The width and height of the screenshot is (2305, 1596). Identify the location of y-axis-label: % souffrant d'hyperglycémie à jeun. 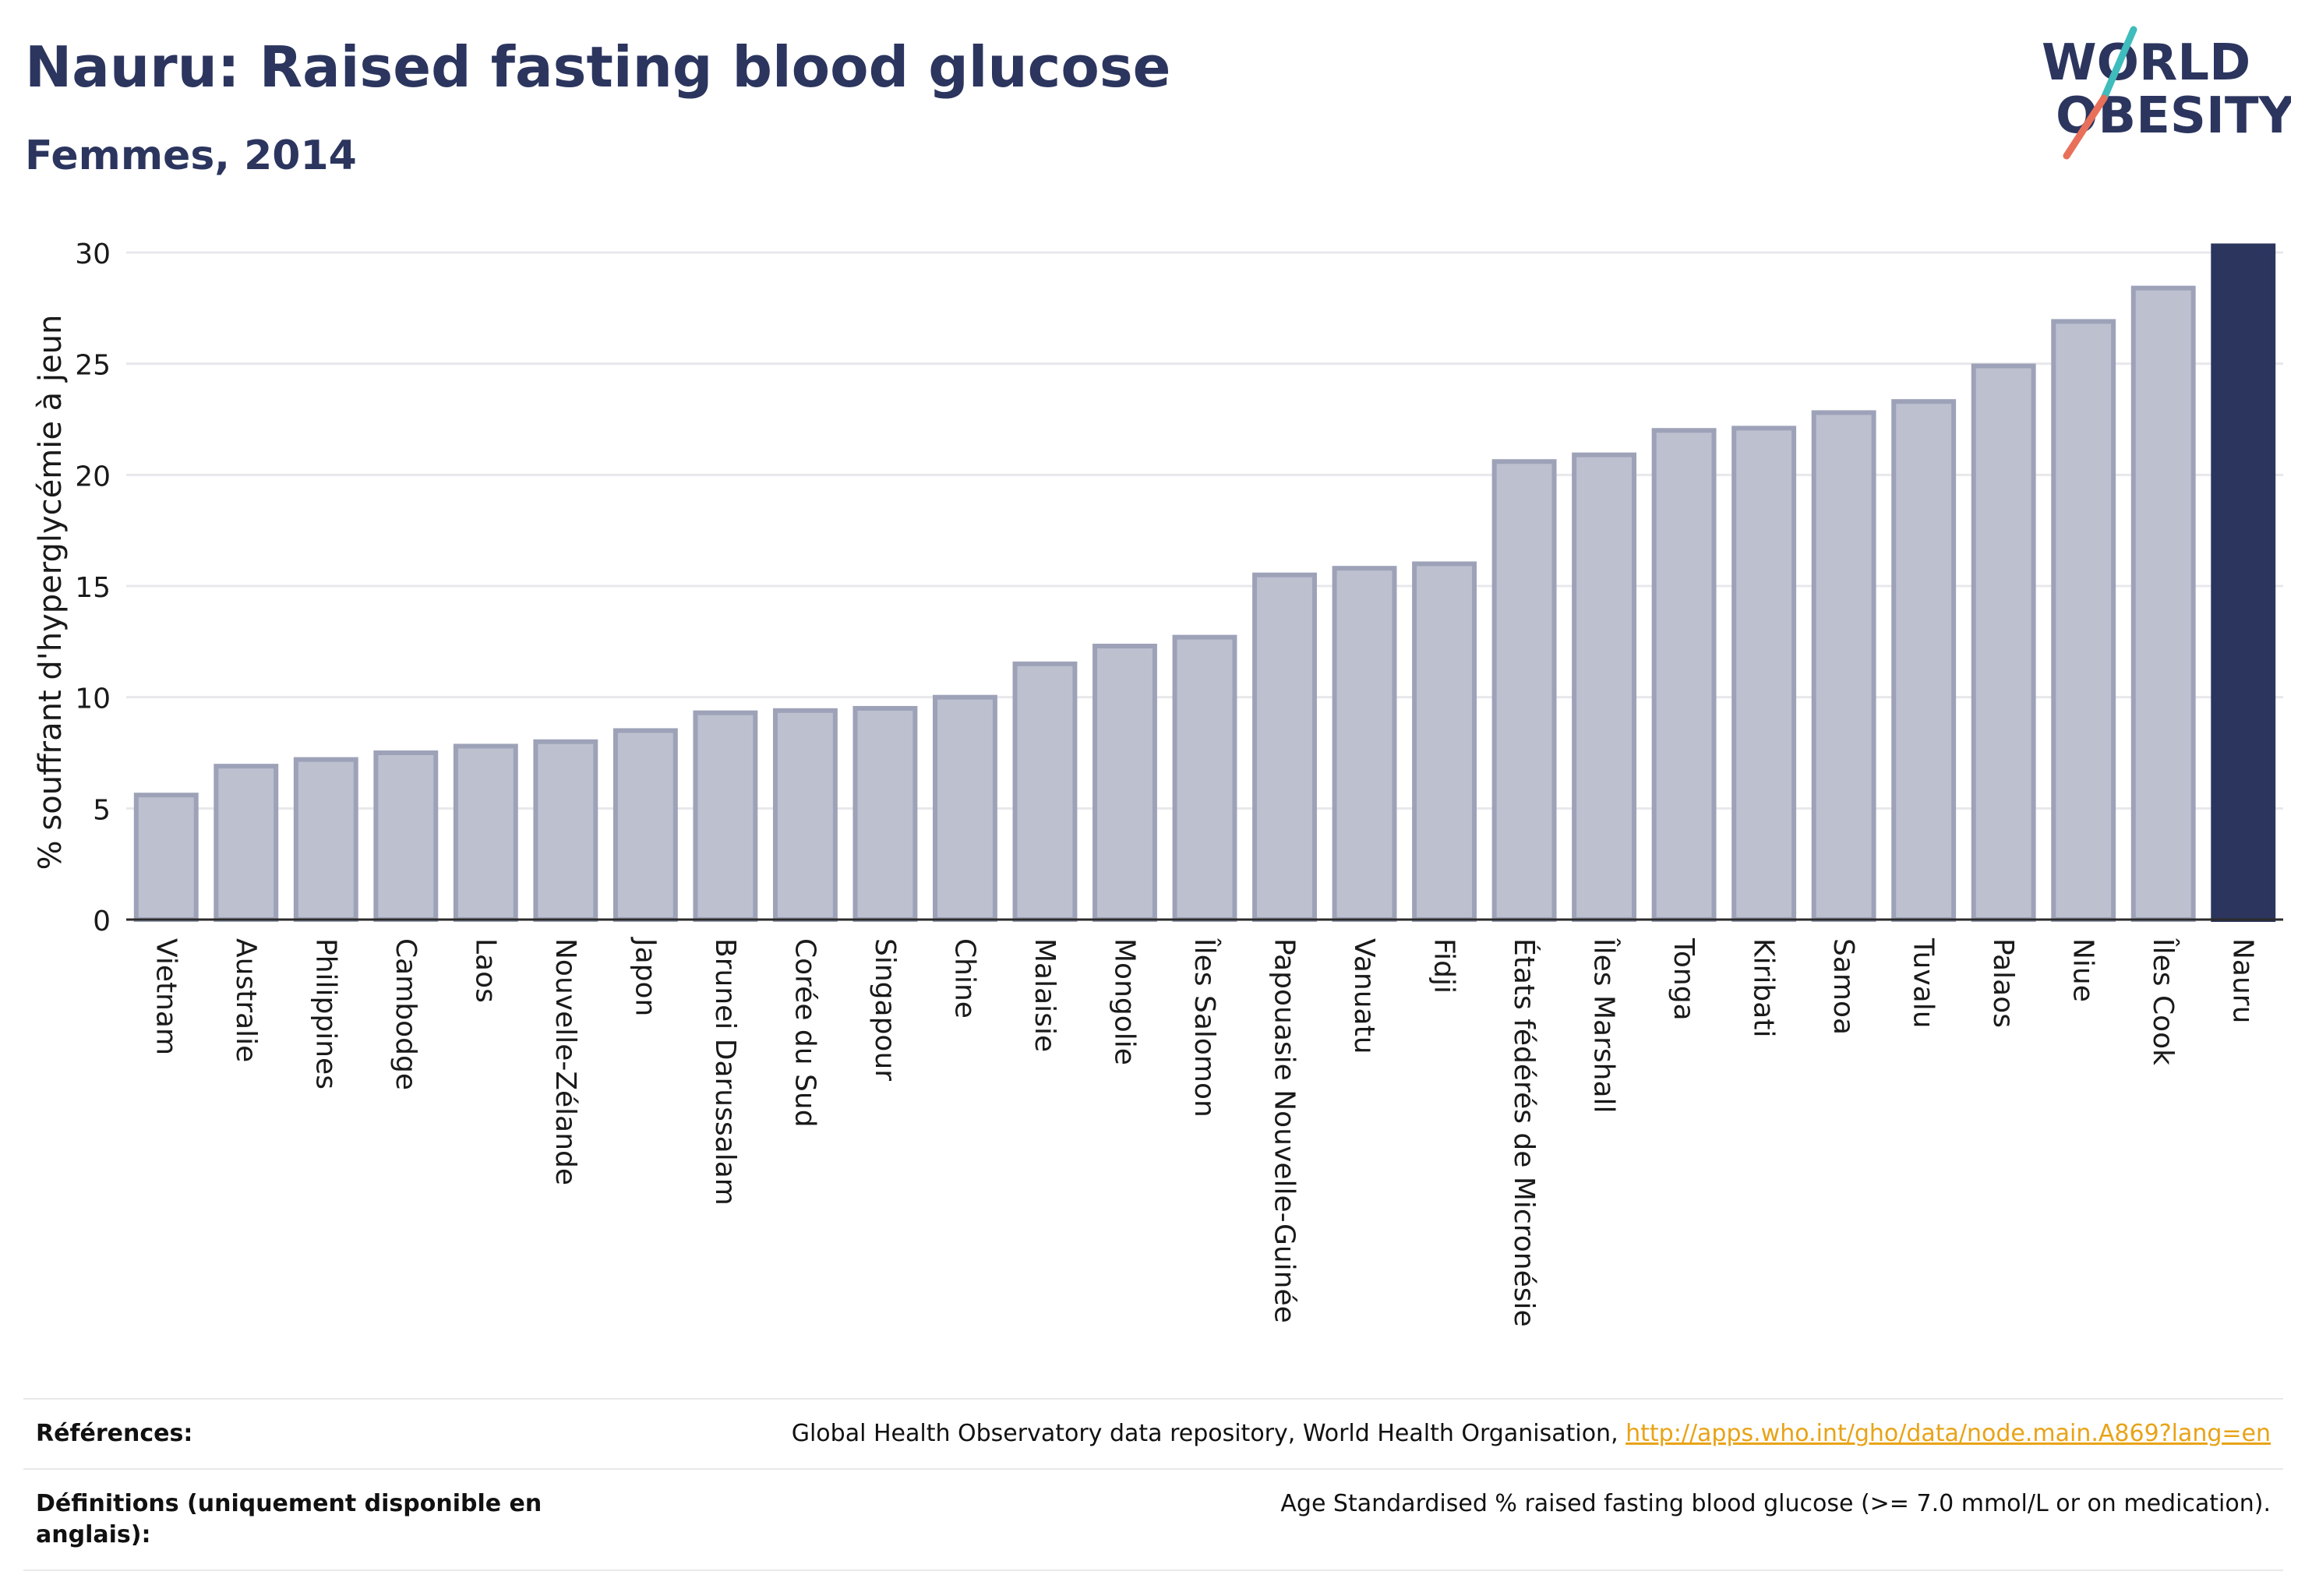
(51, 592).